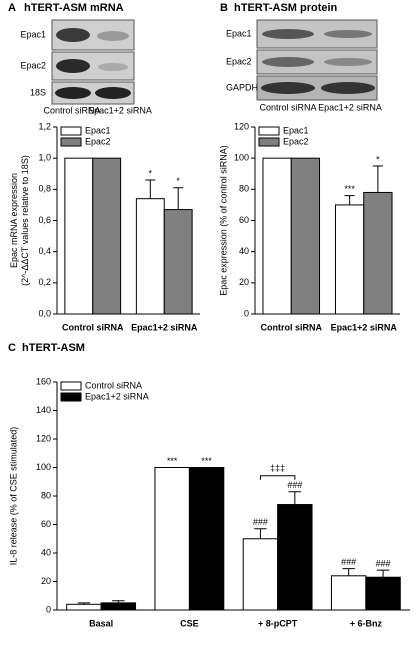  I want to click on blot-lane-label: Epac1+2 siRNA, so click(350, 107).